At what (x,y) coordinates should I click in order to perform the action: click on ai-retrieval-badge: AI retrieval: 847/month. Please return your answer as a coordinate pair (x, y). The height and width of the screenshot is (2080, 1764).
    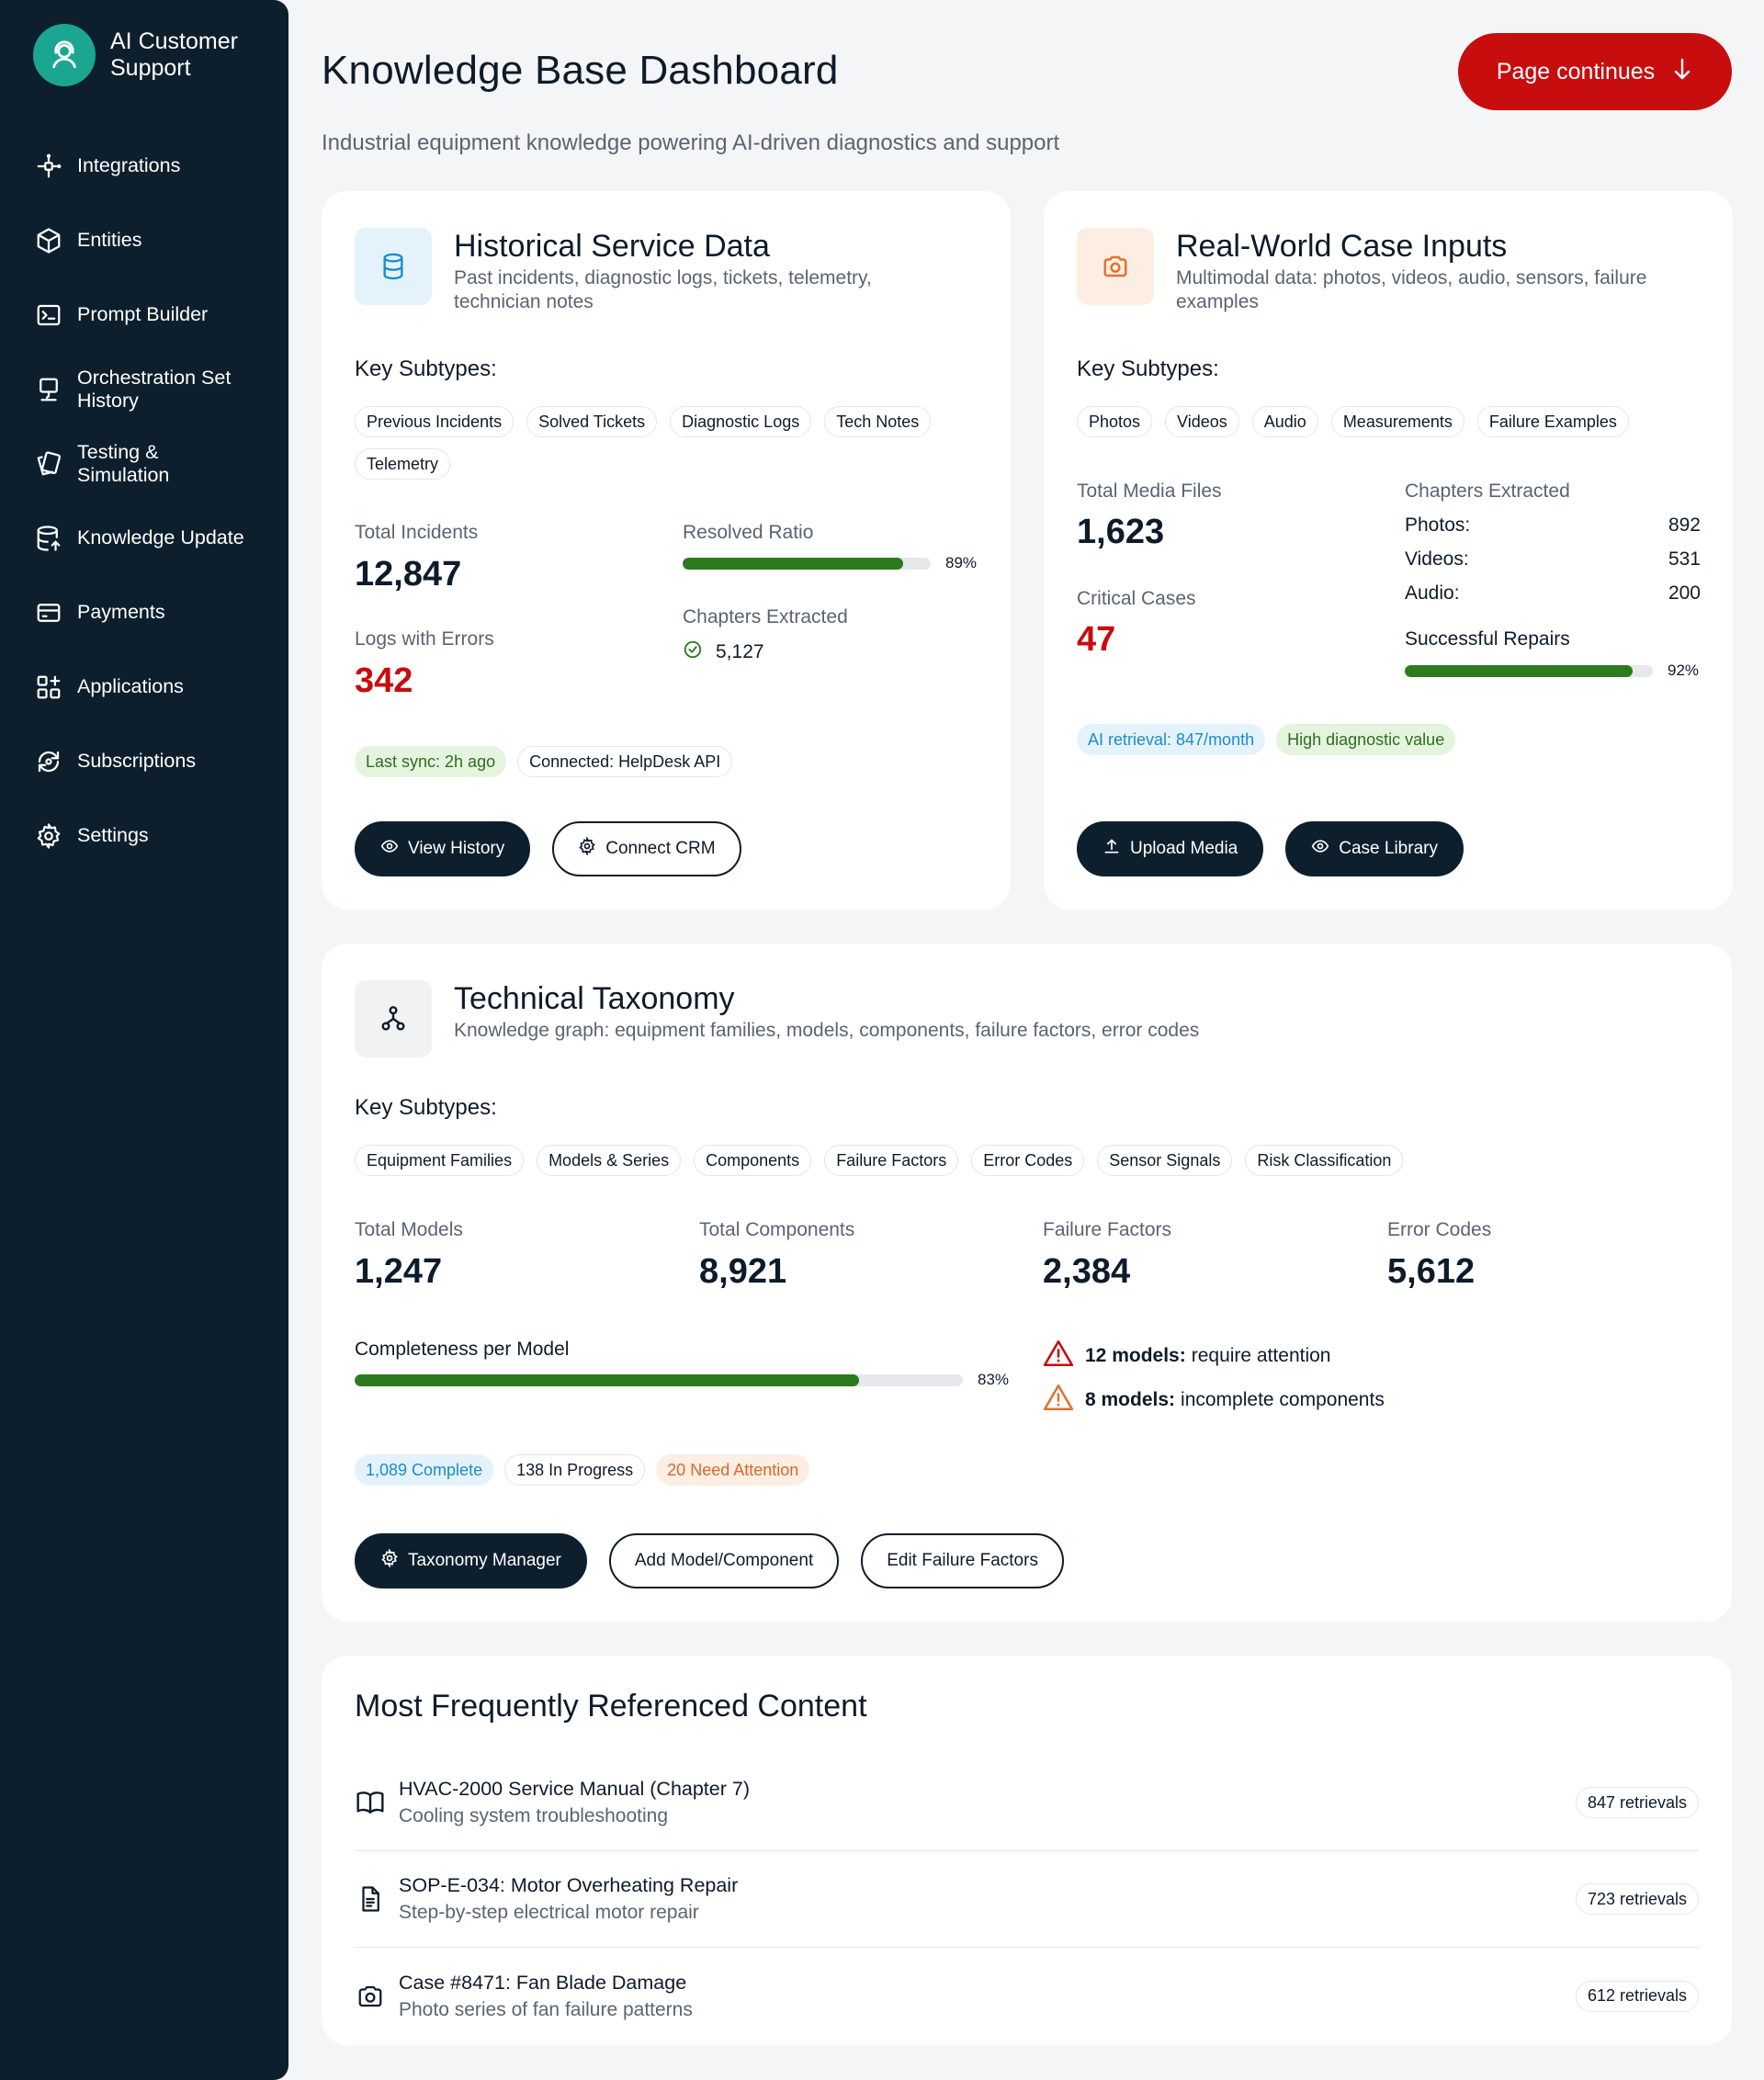
    Looking at the image, I should click on (1172, 739).